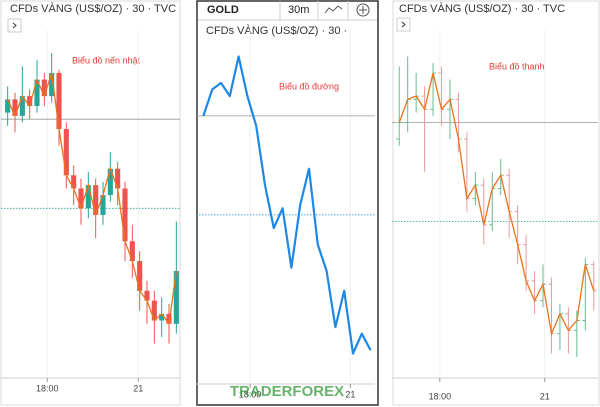 Image resolution: width=600 pixels, height=407 pixels. I want to click on chart-style-icon, so click(333, 9).